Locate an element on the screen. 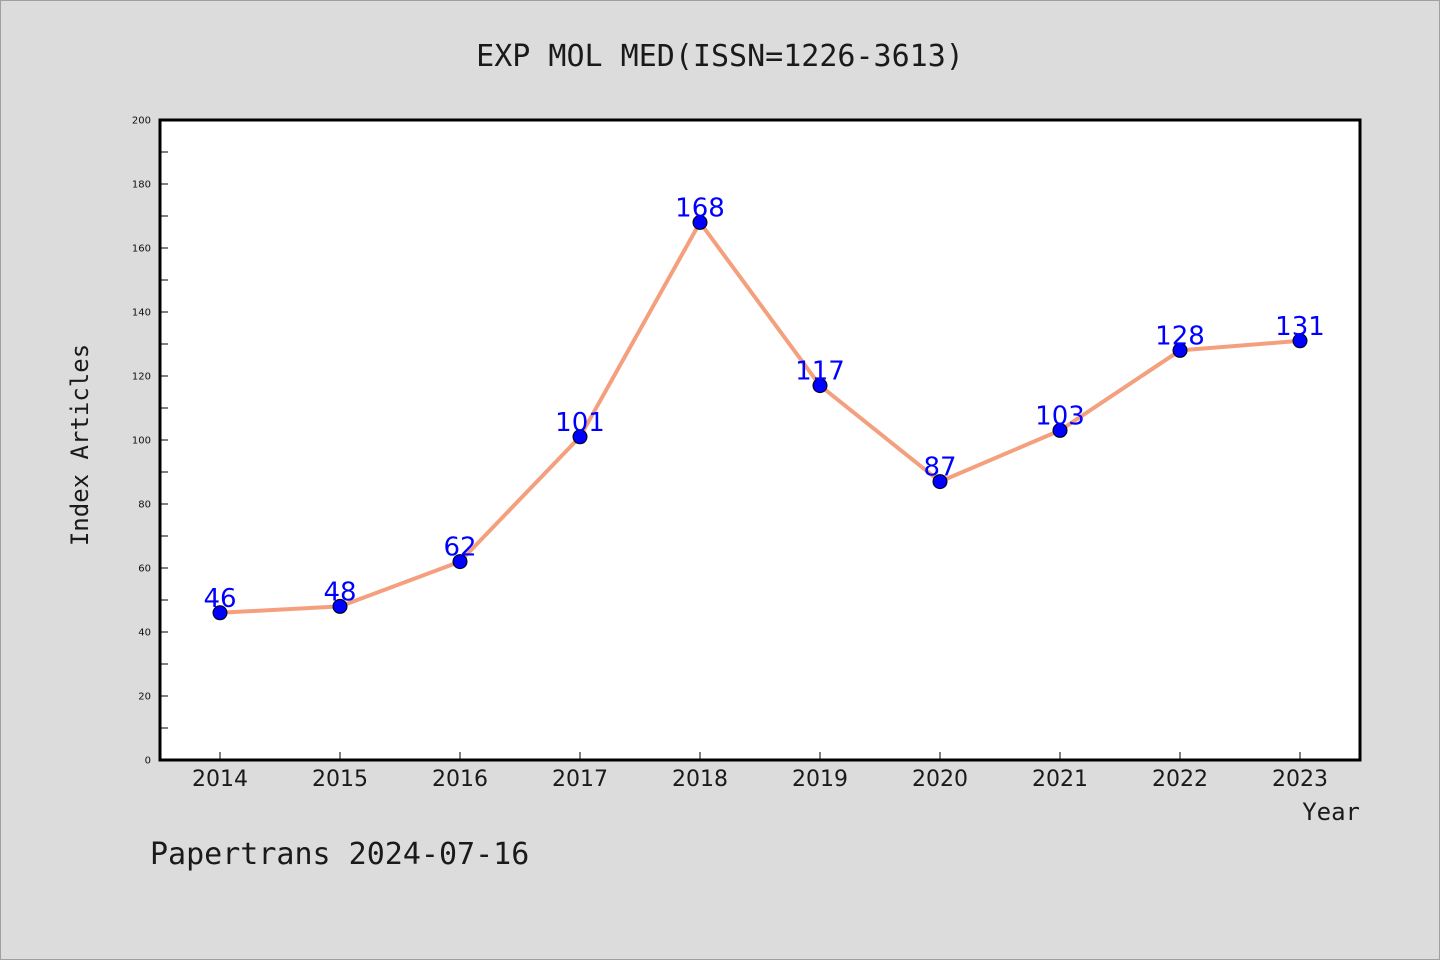 The width and height of the screenshot is (1440, 960). y-tick-label: 100 is located at coordinates (141, 441).